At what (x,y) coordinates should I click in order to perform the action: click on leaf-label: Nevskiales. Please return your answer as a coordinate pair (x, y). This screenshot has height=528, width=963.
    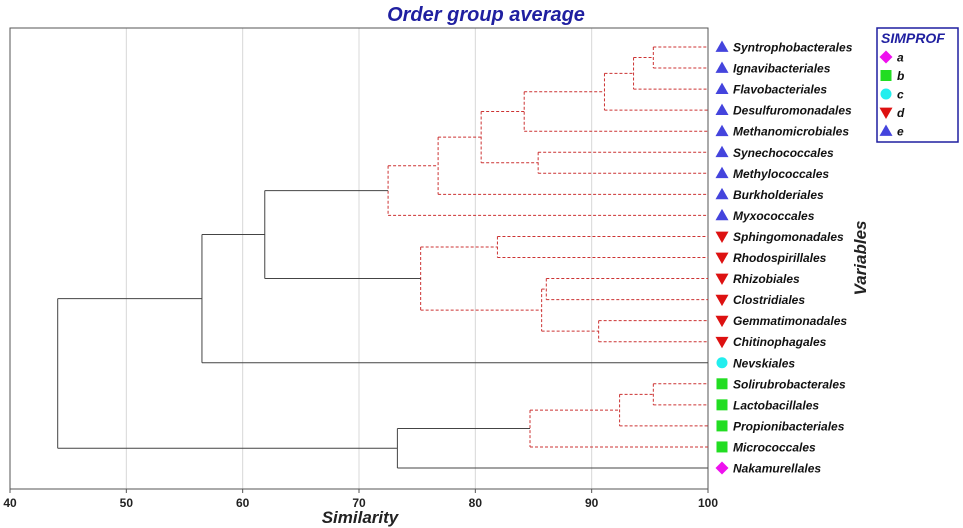
    Looking at the image, I should click on (764, 363).